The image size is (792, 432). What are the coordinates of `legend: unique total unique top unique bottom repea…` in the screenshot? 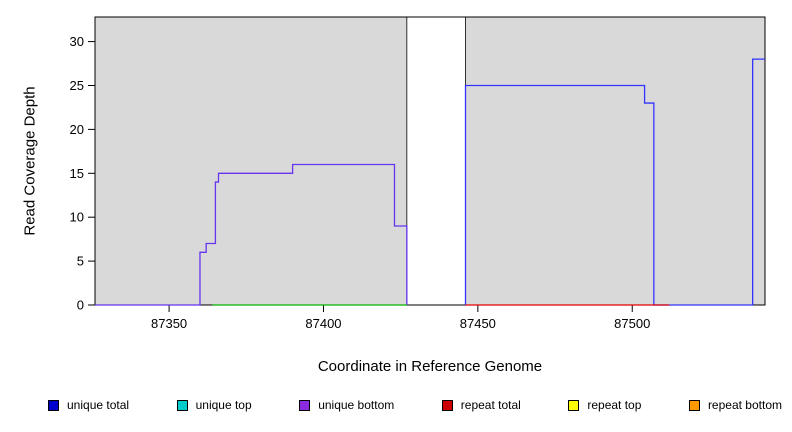 It's located at (415, 405).